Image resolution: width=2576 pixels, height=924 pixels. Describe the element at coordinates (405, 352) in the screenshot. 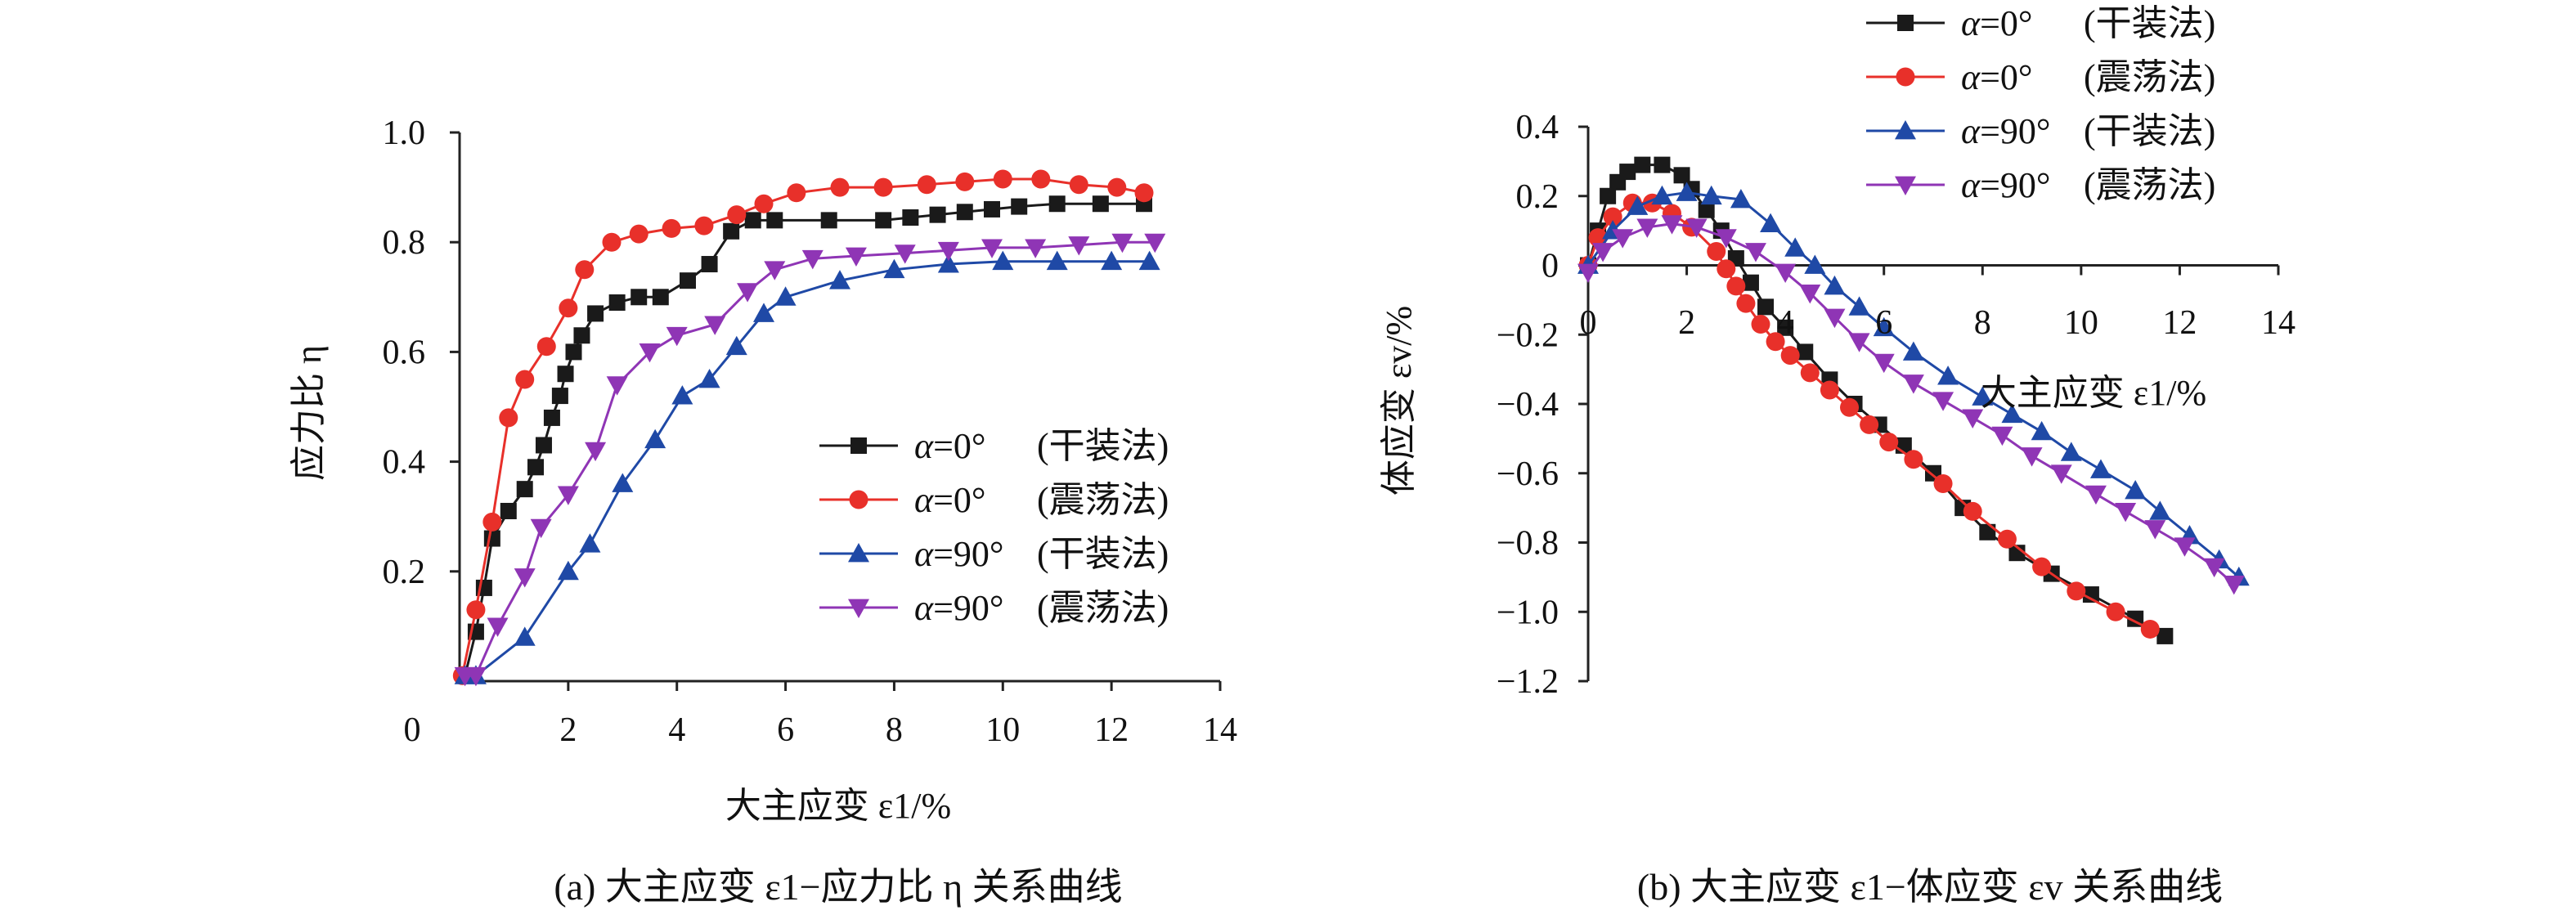

I see `chart-a-y-tick-label: 0.6` at that location.